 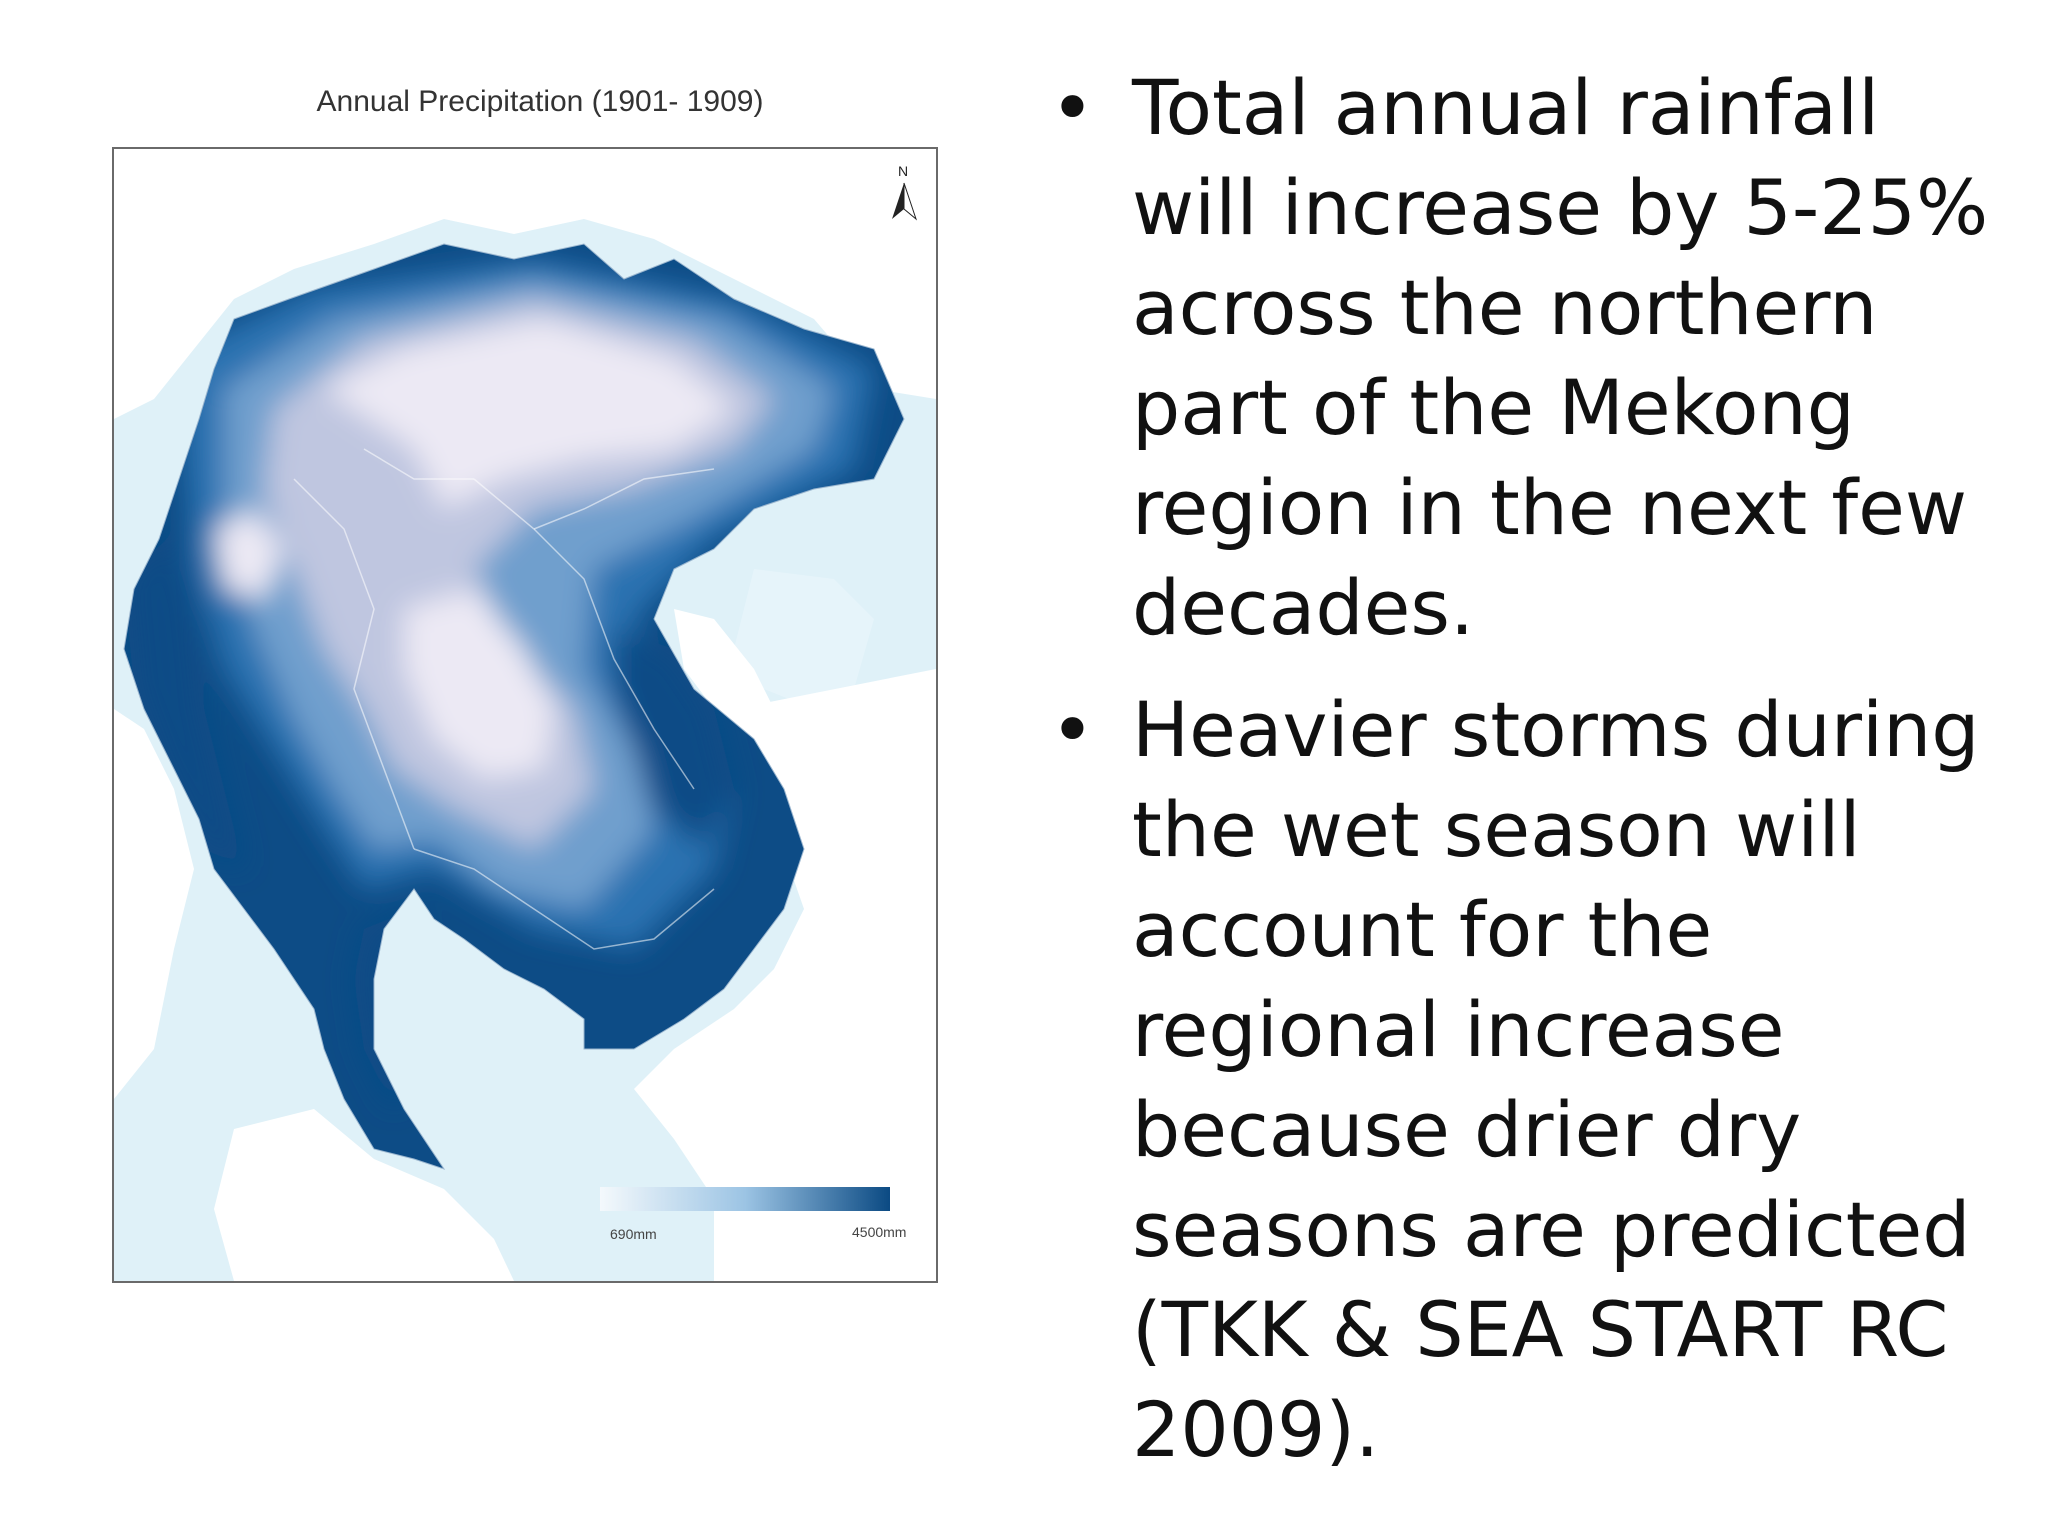 I want to click on map-title: Annual Precipitation (1901- 1909), so click(x=540, y=101).